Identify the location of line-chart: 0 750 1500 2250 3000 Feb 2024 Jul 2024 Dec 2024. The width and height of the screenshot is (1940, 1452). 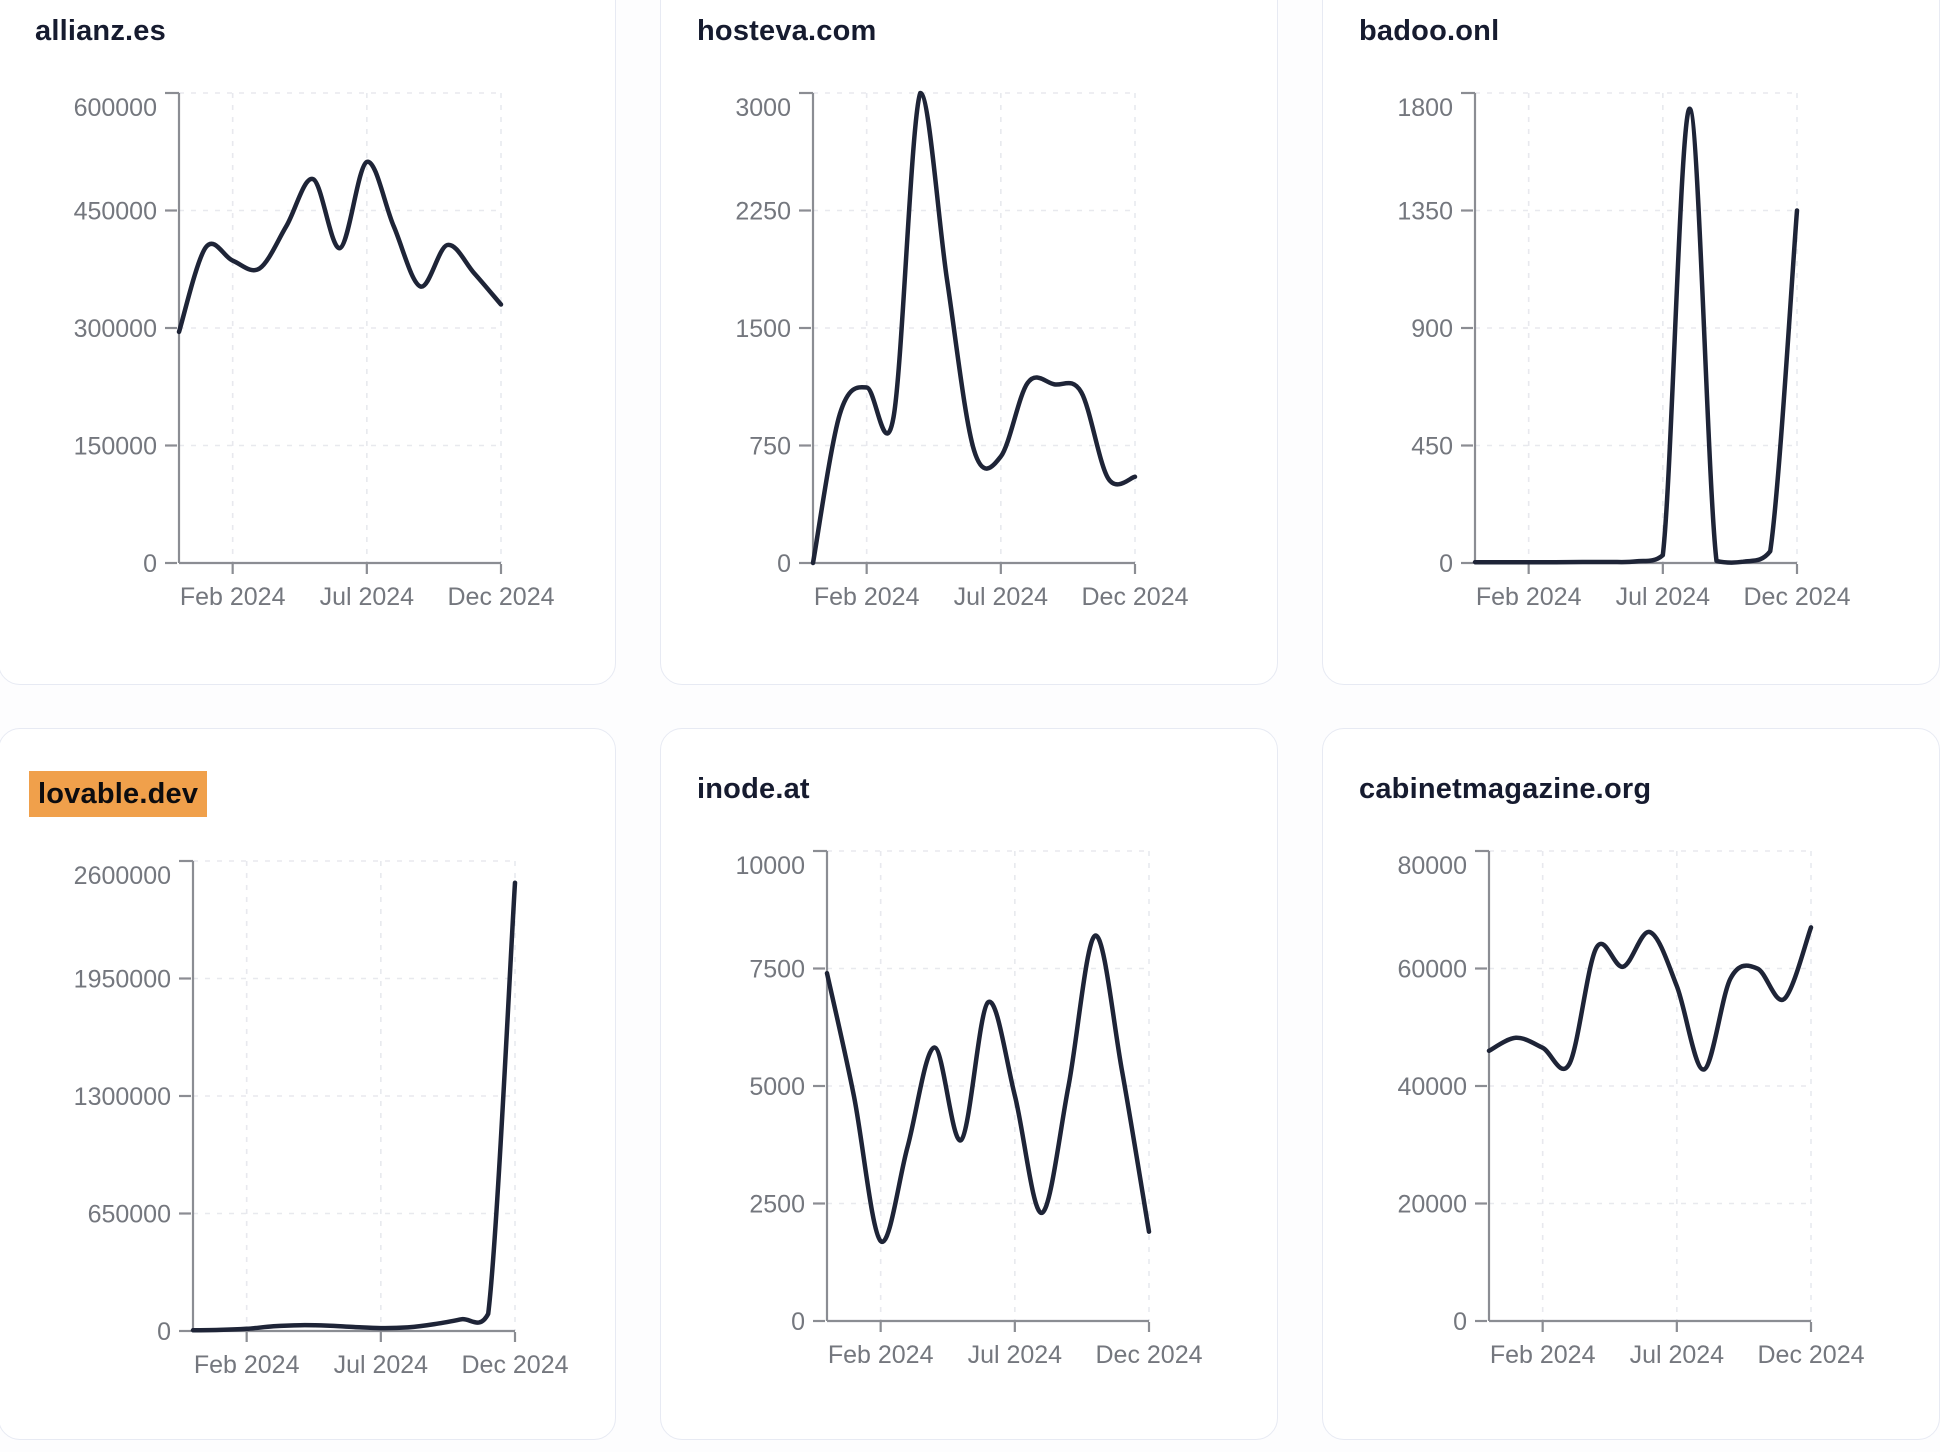
(962, 350).